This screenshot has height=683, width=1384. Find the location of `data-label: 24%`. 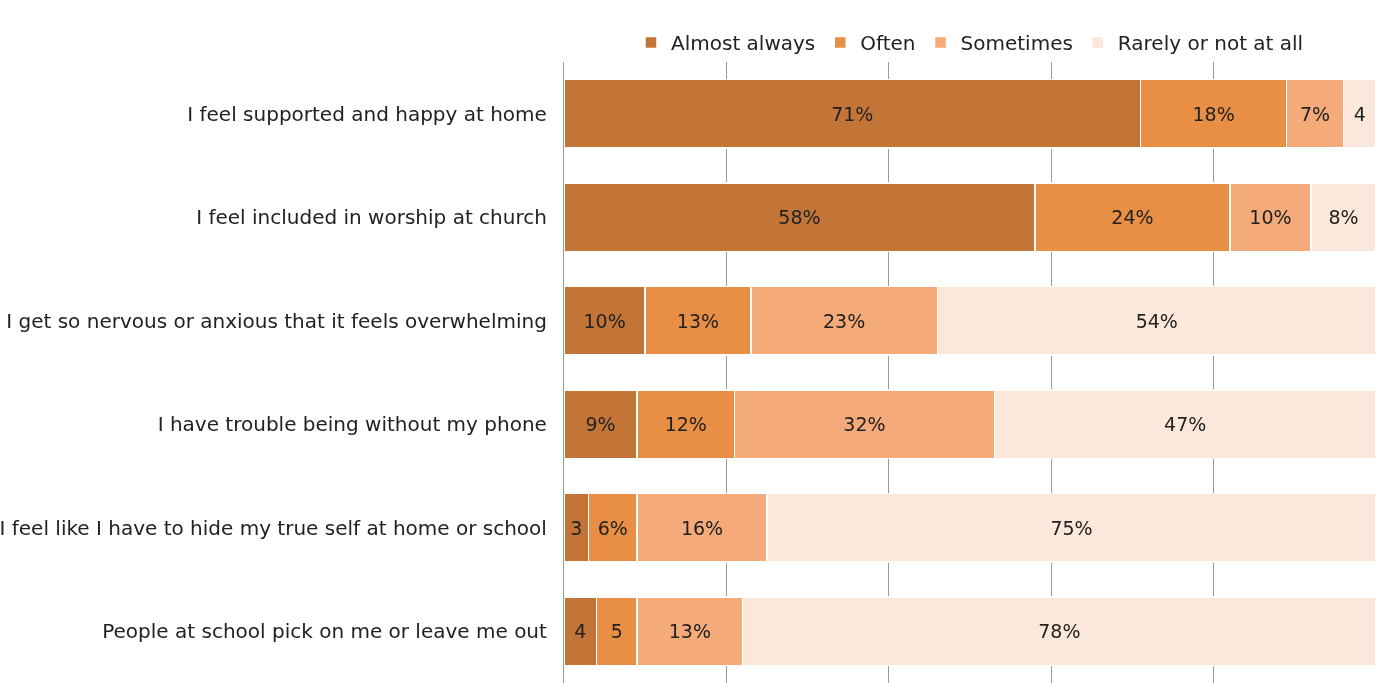

data-label: 24% is located at coordinates (1132, 217).